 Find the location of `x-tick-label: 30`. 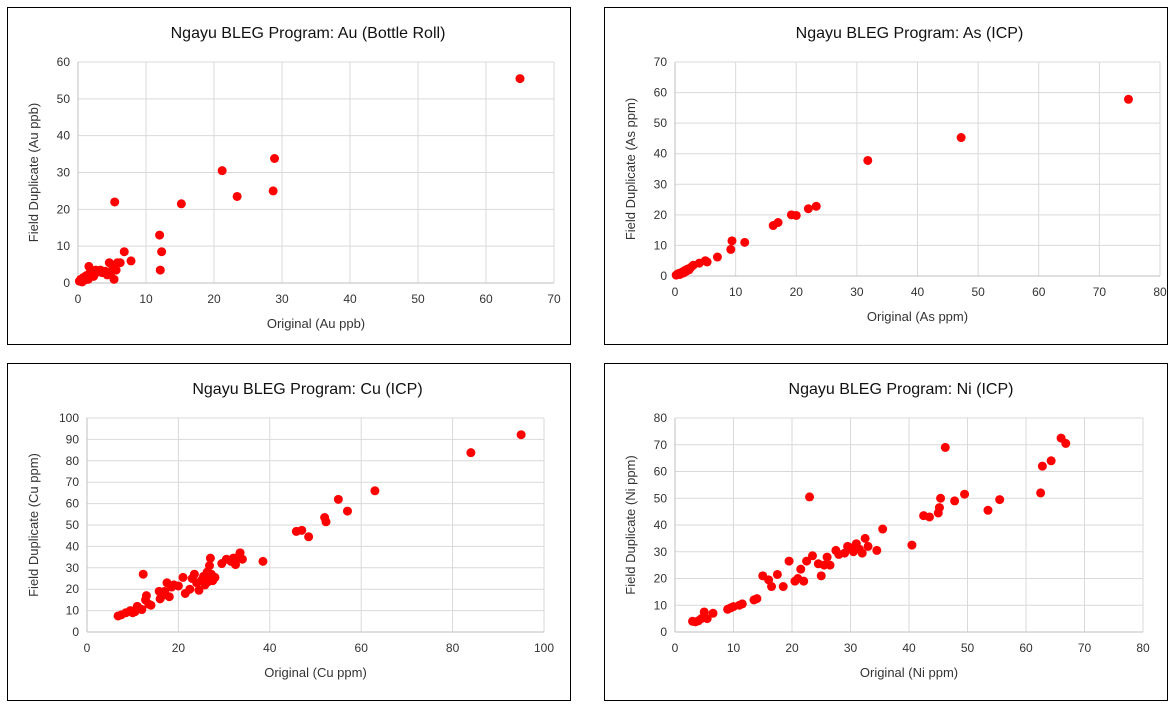

x-tick-label: 30 is located at coordinates (851, 648).